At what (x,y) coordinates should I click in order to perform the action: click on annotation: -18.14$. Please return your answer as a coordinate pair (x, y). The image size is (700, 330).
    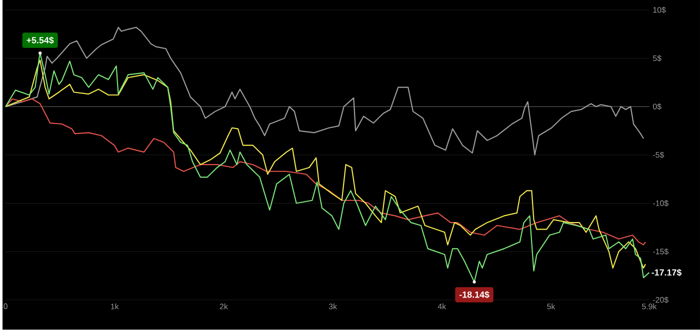
    Looking at the image, I should click on (474, 294).